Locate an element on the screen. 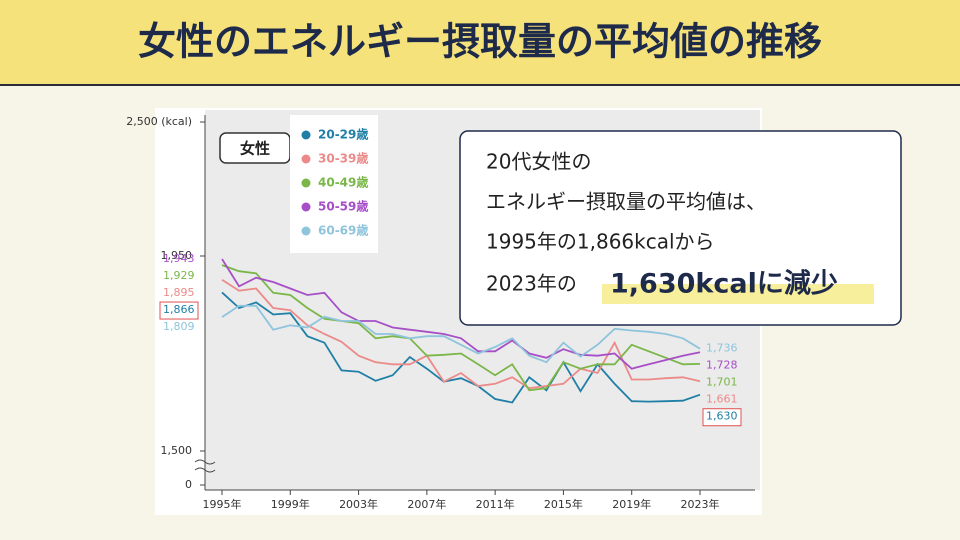 This screenshot has height=540, width=960. x-tick-label: 2019年 is located at coordinates (631, 504).